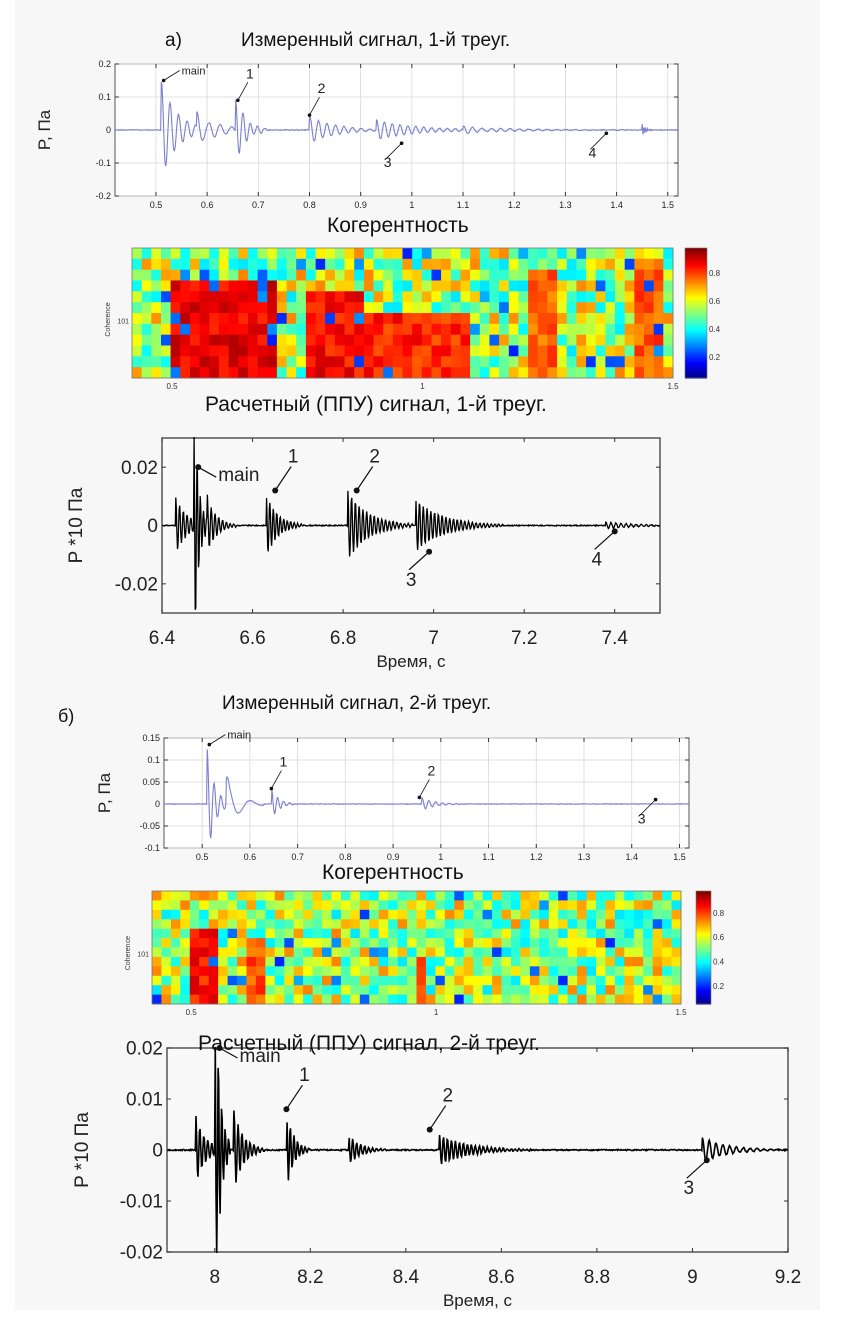 The image size is (844, 1327). What do you see at coordinates (393, 872) in the screenshot?
I see `panel-b-coherence-title: Когерентность` at bounding box center [393, 872].